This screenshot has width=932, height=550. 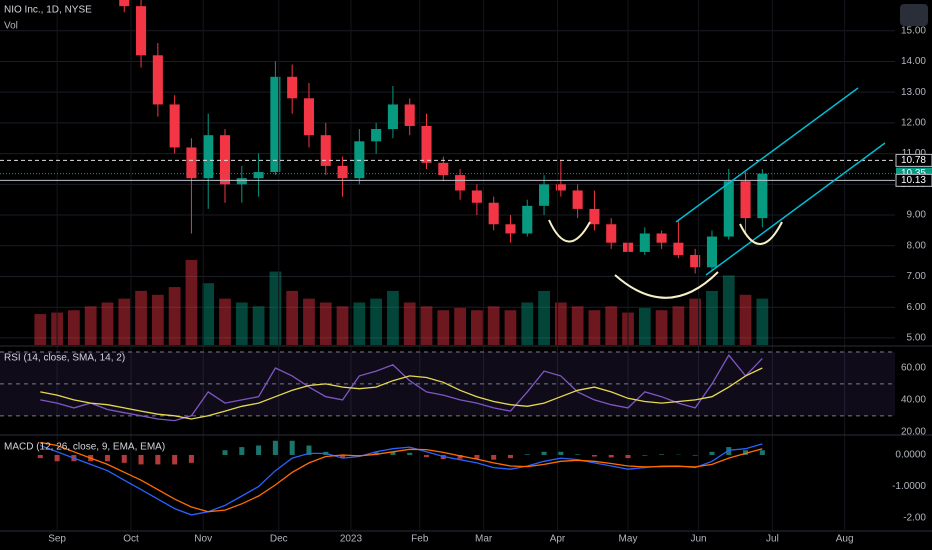 I want to click on y-tick-label: -1.0000, so click(x=909, y=486).